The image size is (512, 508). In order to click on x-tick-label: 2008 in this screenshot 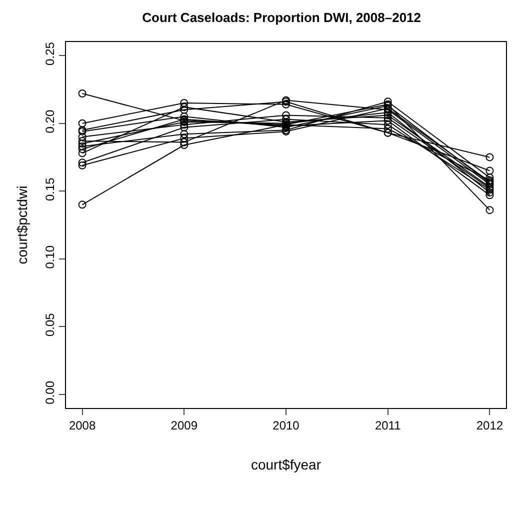, I will do `click(82, 425)`.